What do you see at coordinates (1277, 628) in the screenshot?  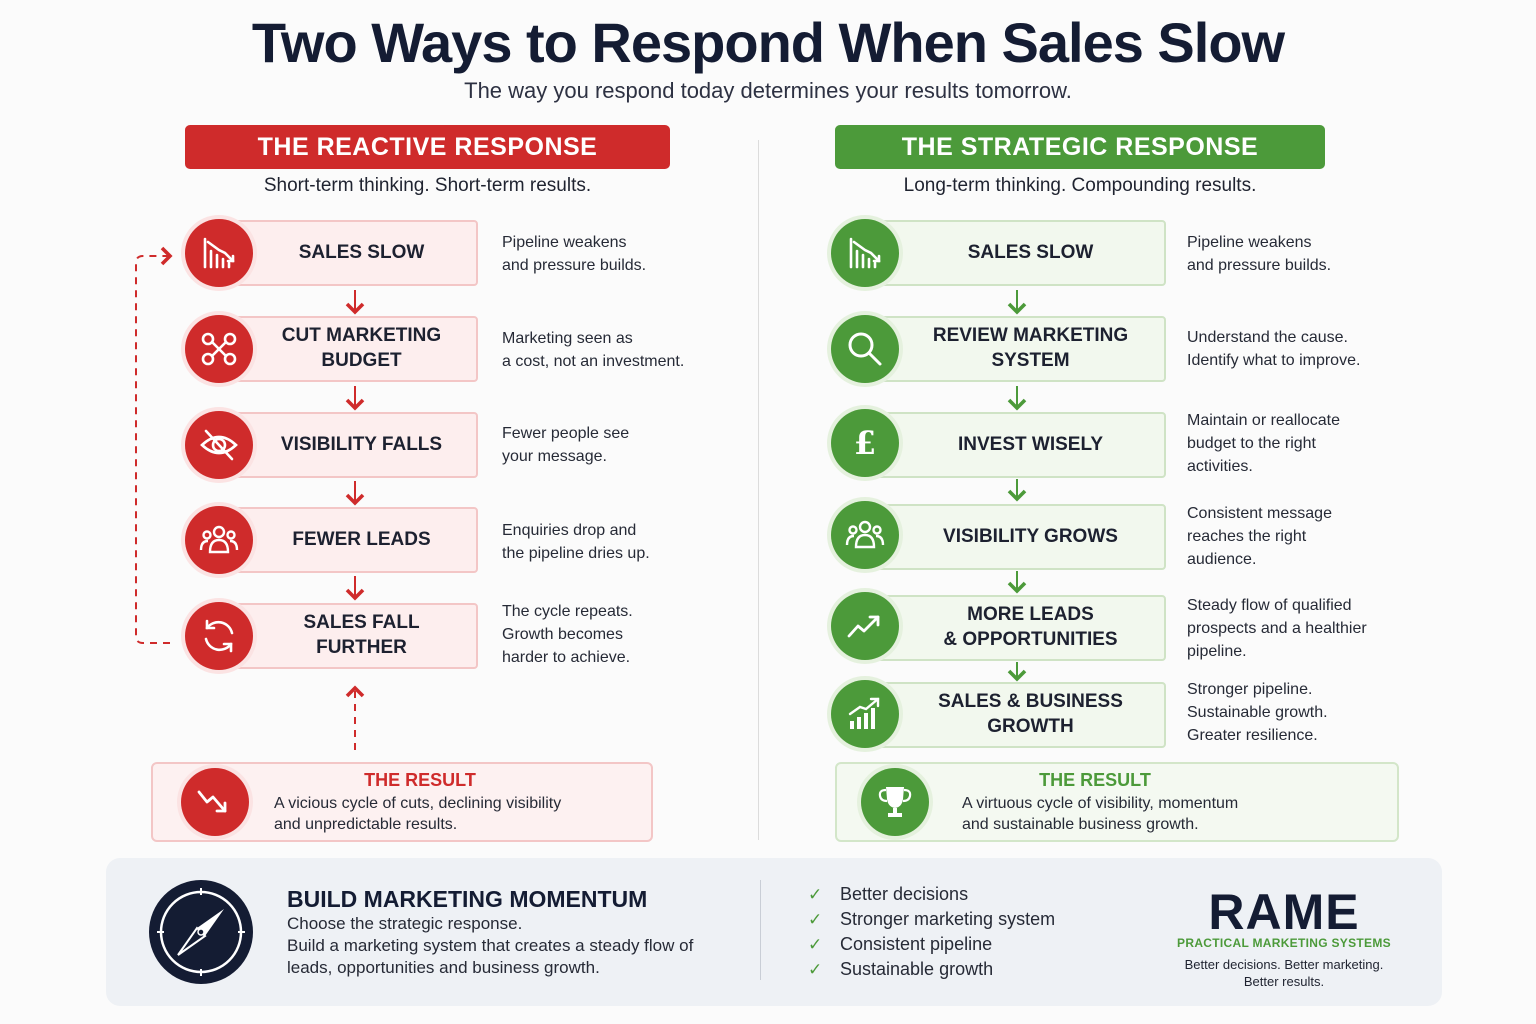 I see `desc-line: prospects and a healthier` at bounding box center [1277, 628].